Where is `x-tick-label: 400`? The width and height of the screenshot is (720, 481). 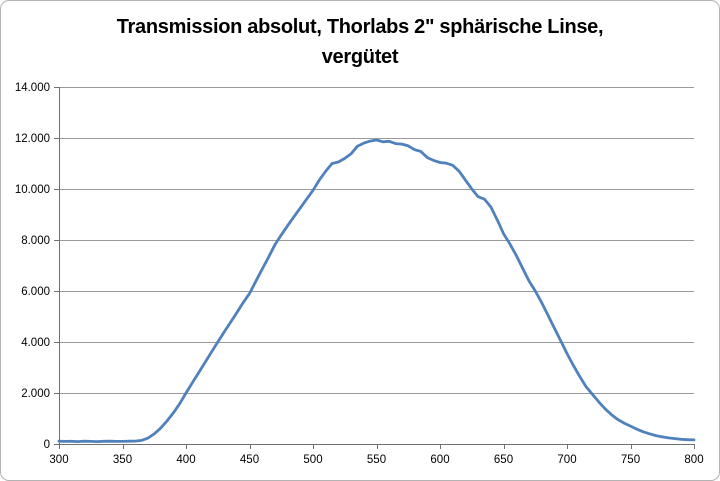
x-tick-label: 400 is located at coordinates (185, 460).